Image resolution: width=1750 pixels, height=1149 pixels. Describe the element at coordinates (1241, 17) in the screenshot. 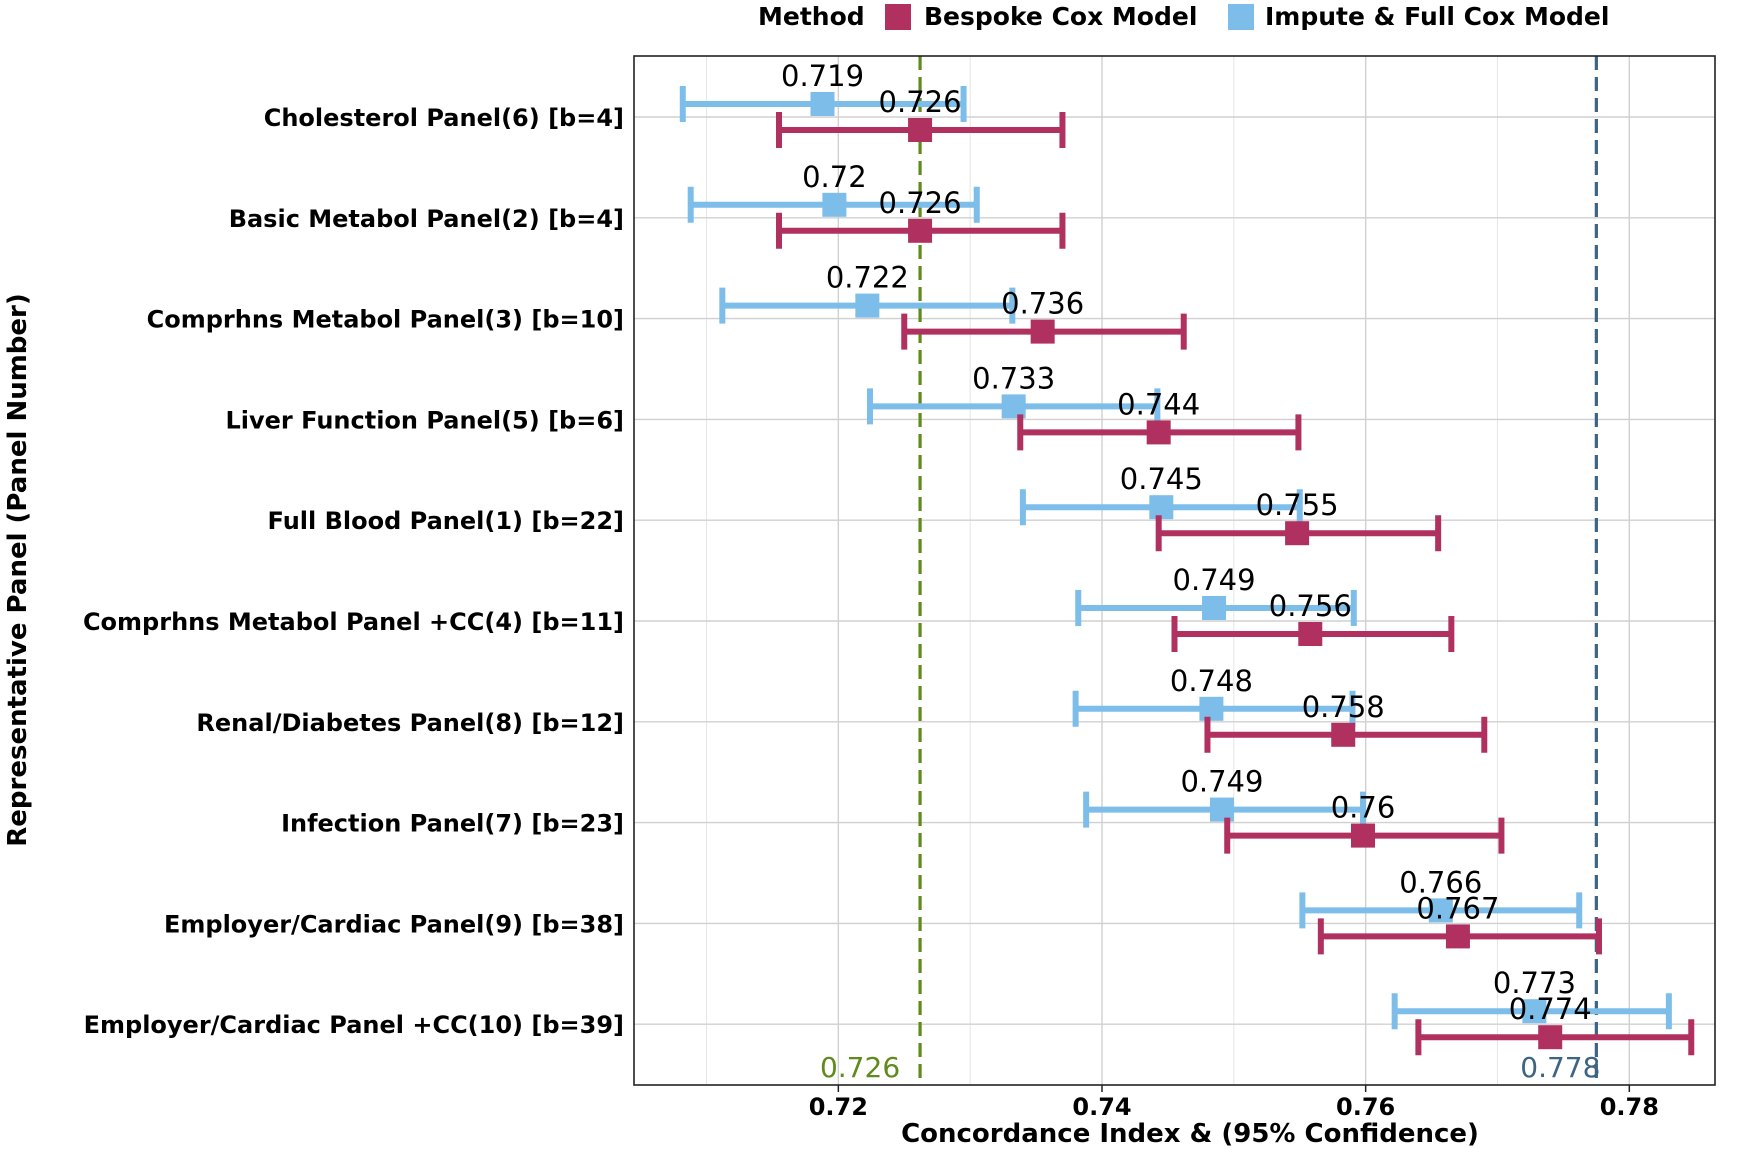

I see `legend-swatch-impute` at that location.